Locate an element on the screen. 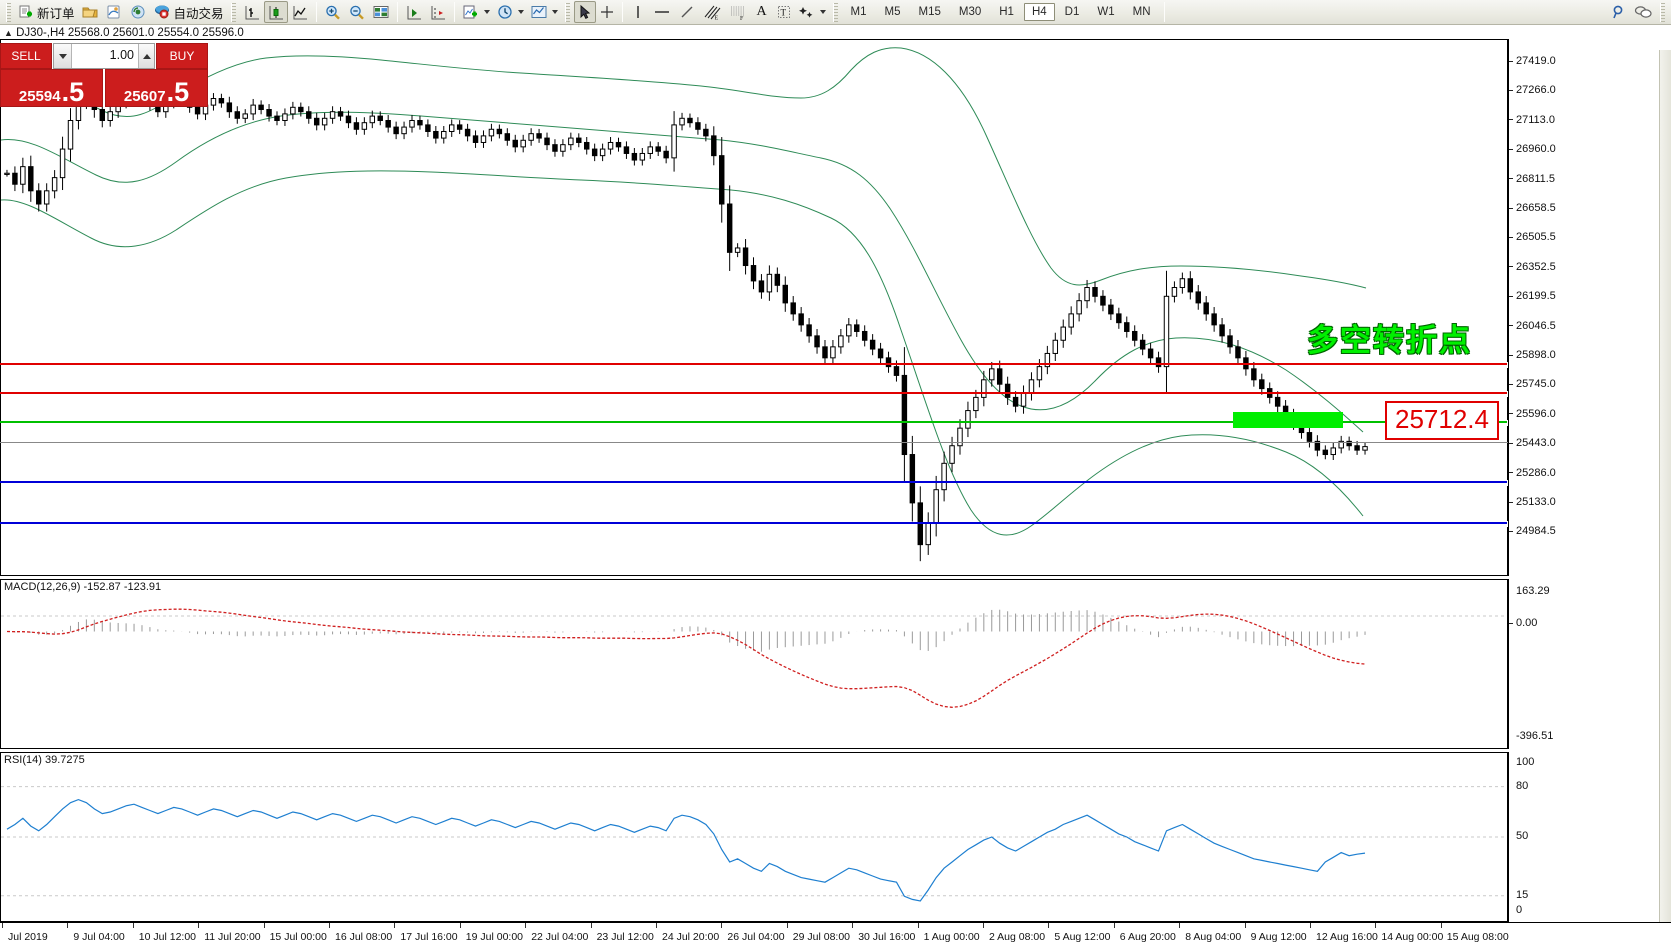 The image size is (1671, 950). search-button is located at coordinates (1619, 12).